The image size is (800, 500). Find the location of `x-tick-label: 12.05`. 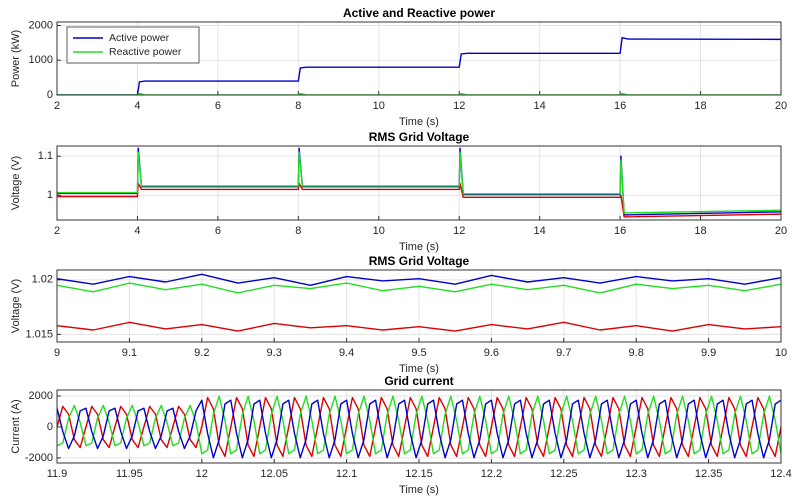

x-tick-label: 12.05 is located at coordinates (274, 474).